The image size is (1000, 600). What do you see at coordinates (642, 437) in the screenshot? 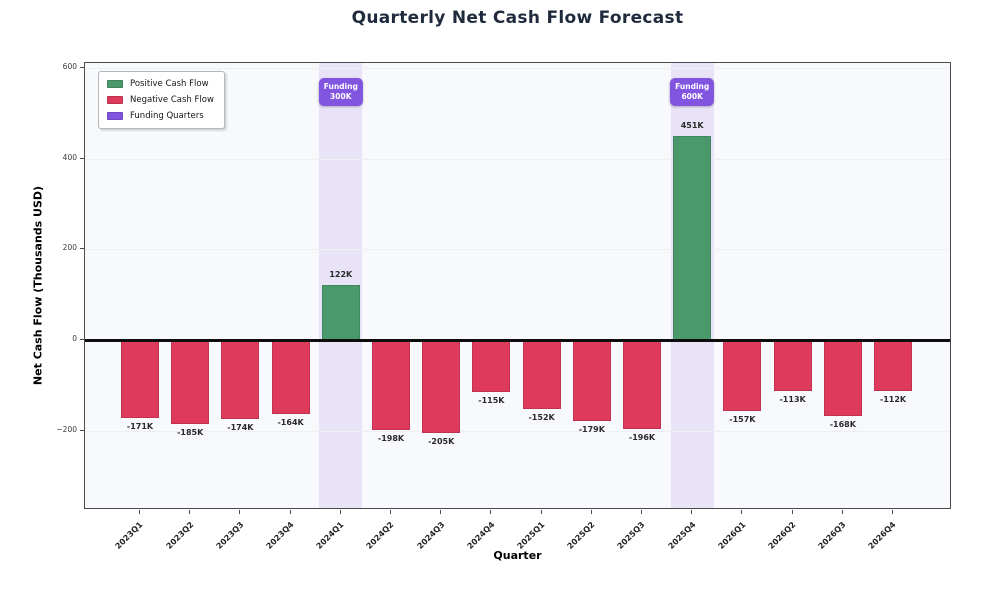
I see `bar-value-label: -196K` at bounding box center [642, 437].